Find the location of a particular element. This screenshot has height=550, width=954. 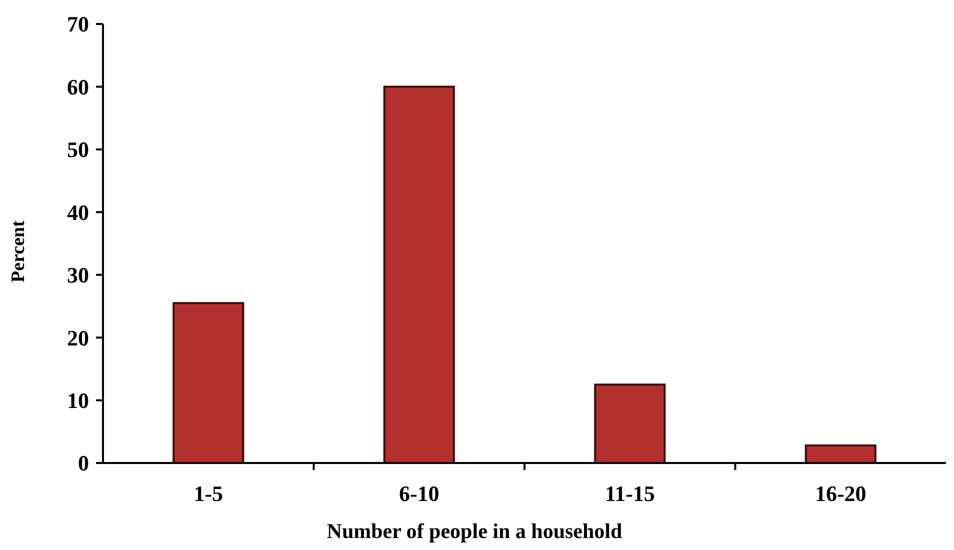

y-tick-label: 10 is located at coordinates (78, 400).